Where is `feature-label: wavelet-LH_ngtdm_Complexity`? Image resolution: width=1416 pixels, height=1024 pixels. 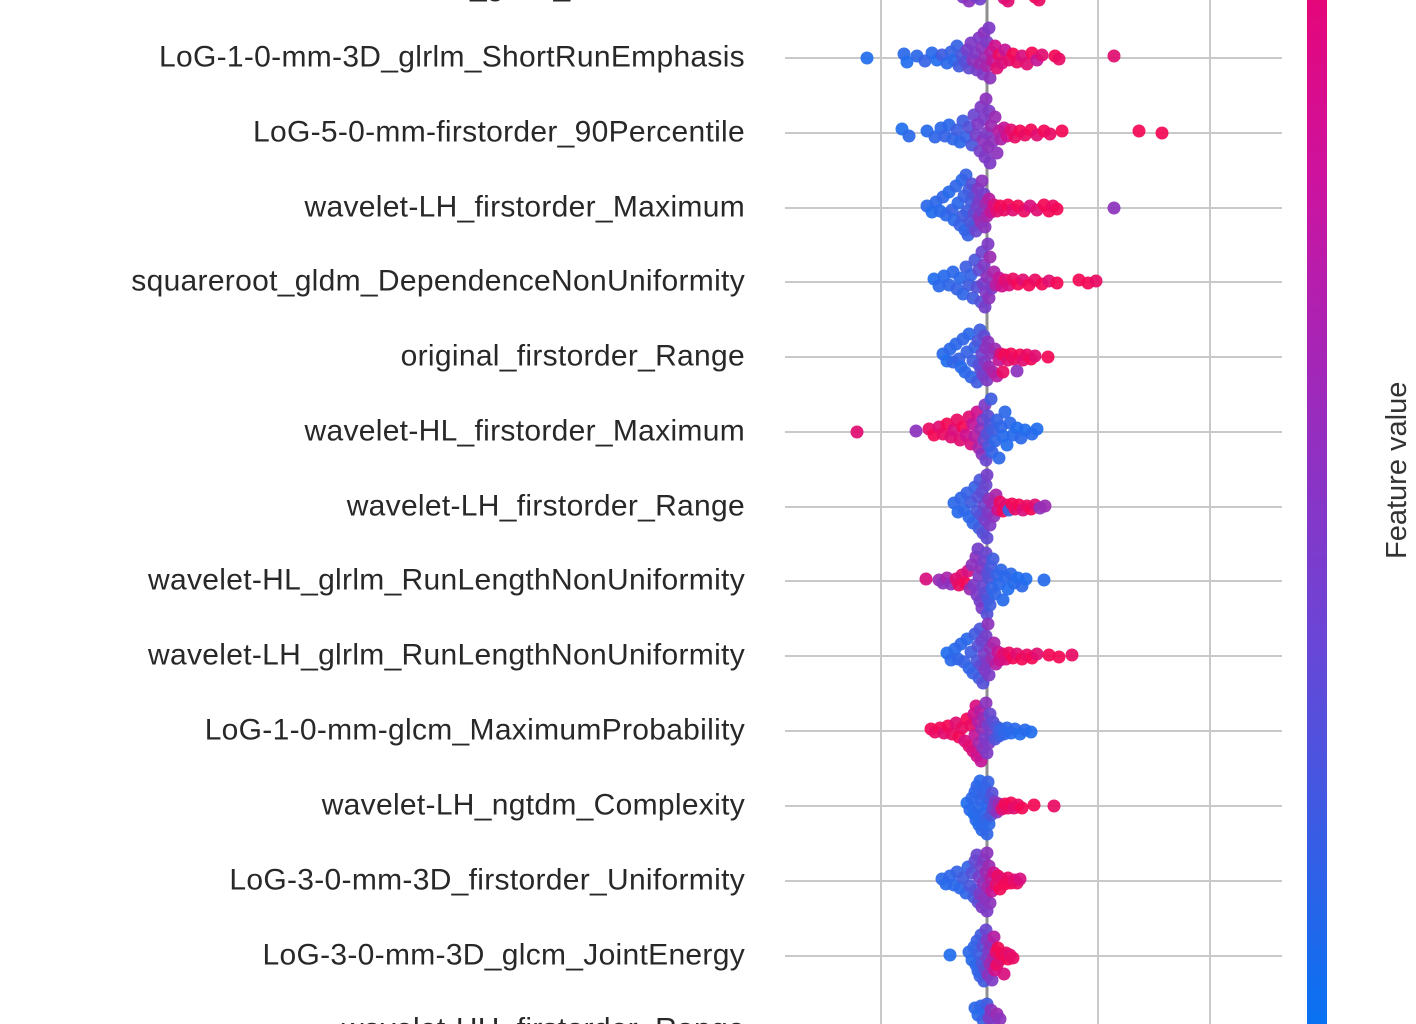
feature-label: wavelet-LH_ngtdm_Complexity is located at coordinates (533, 805).